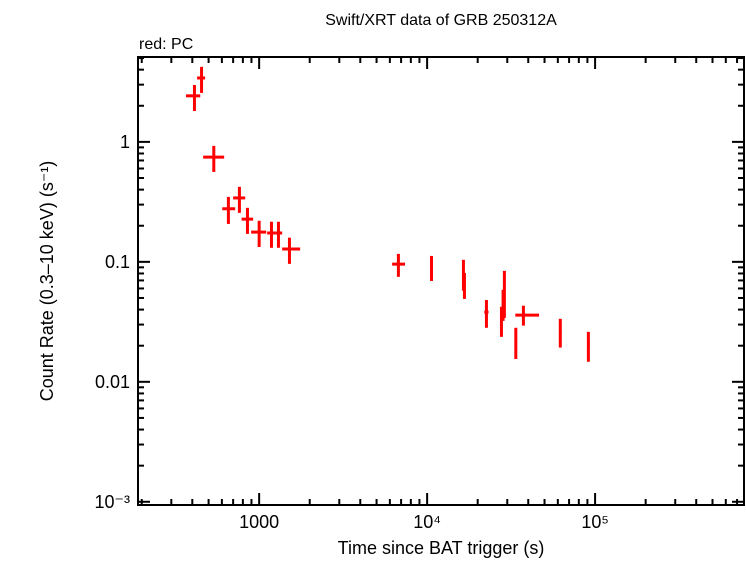 The width and height of the screenshot is (746, 563). What do you see at coordinates (117, 262) in the screenshot?
I see `y-tick-label: 0.1` at bounding box center [117, 262].